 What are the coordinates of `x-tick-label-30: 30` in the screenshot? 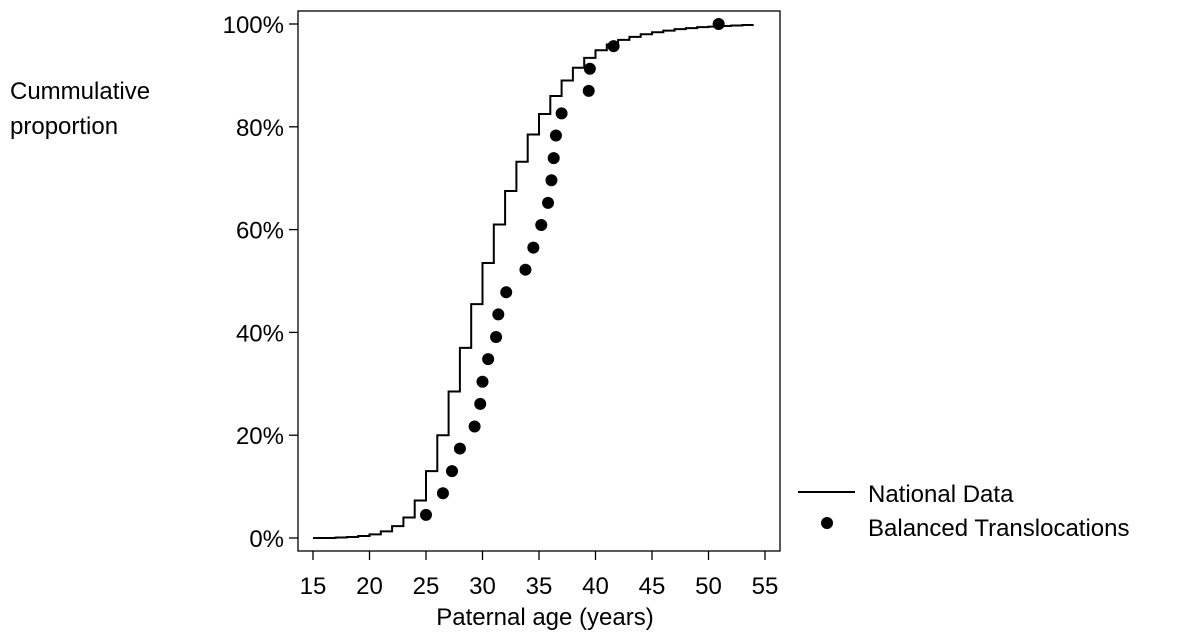 It's located at (482, 586).